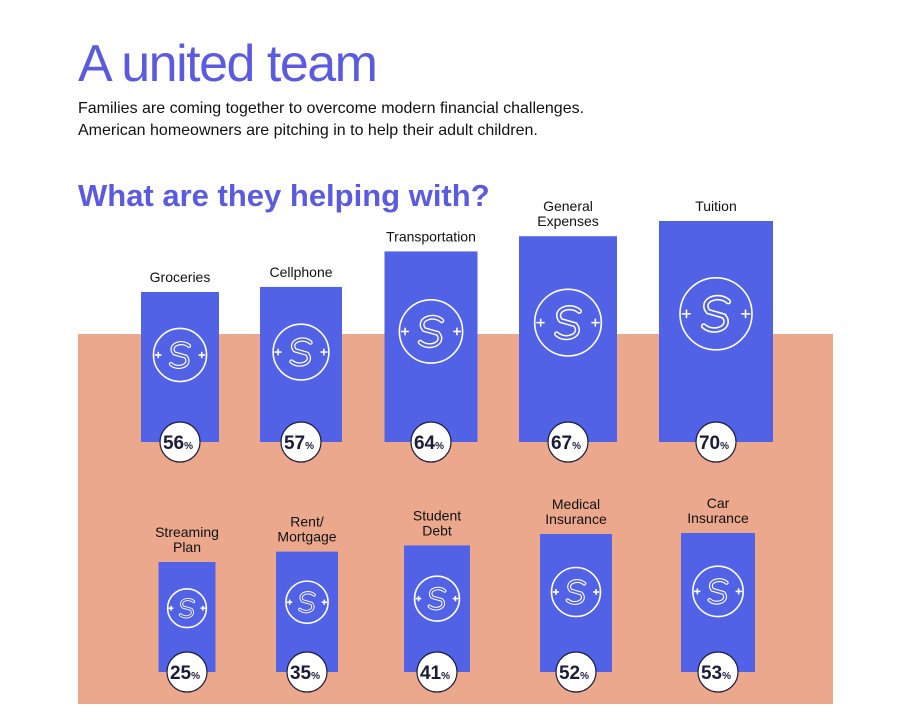 The width and height of the screenshot is (913, 724). I want to click on category-label-line: Groceries, so click(180, 277).